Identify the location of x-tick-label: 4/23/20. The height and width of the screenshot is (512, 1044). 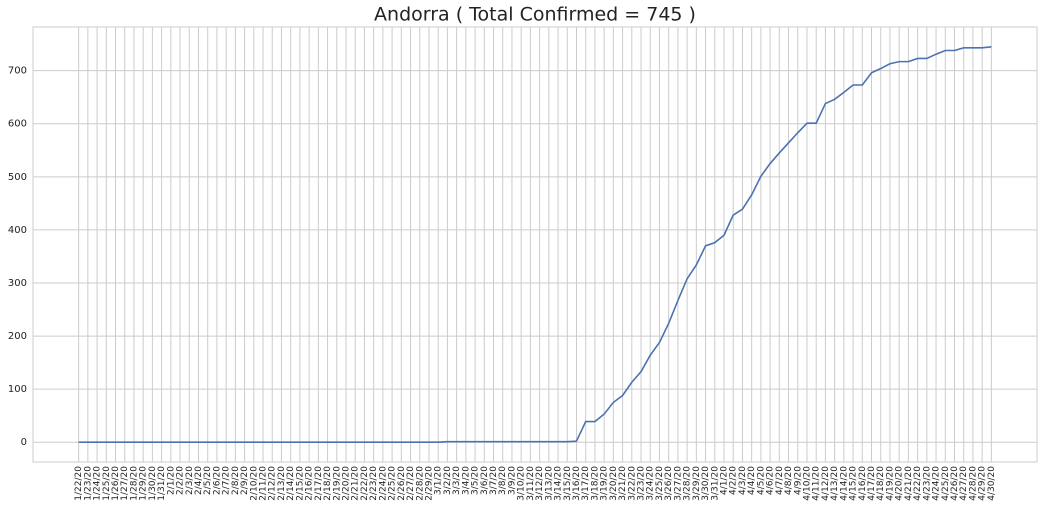
(927, 483).